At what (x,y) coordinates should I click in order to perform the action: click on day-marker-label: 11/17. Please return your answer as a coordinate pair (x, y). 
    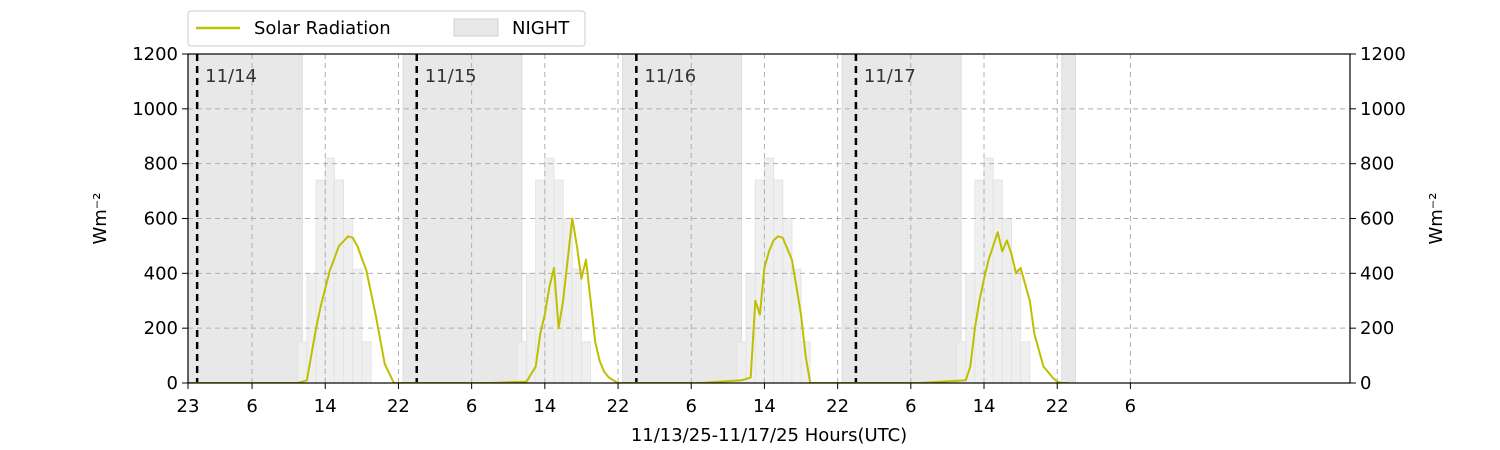
    Looking at the image, I should click on (890, 76).